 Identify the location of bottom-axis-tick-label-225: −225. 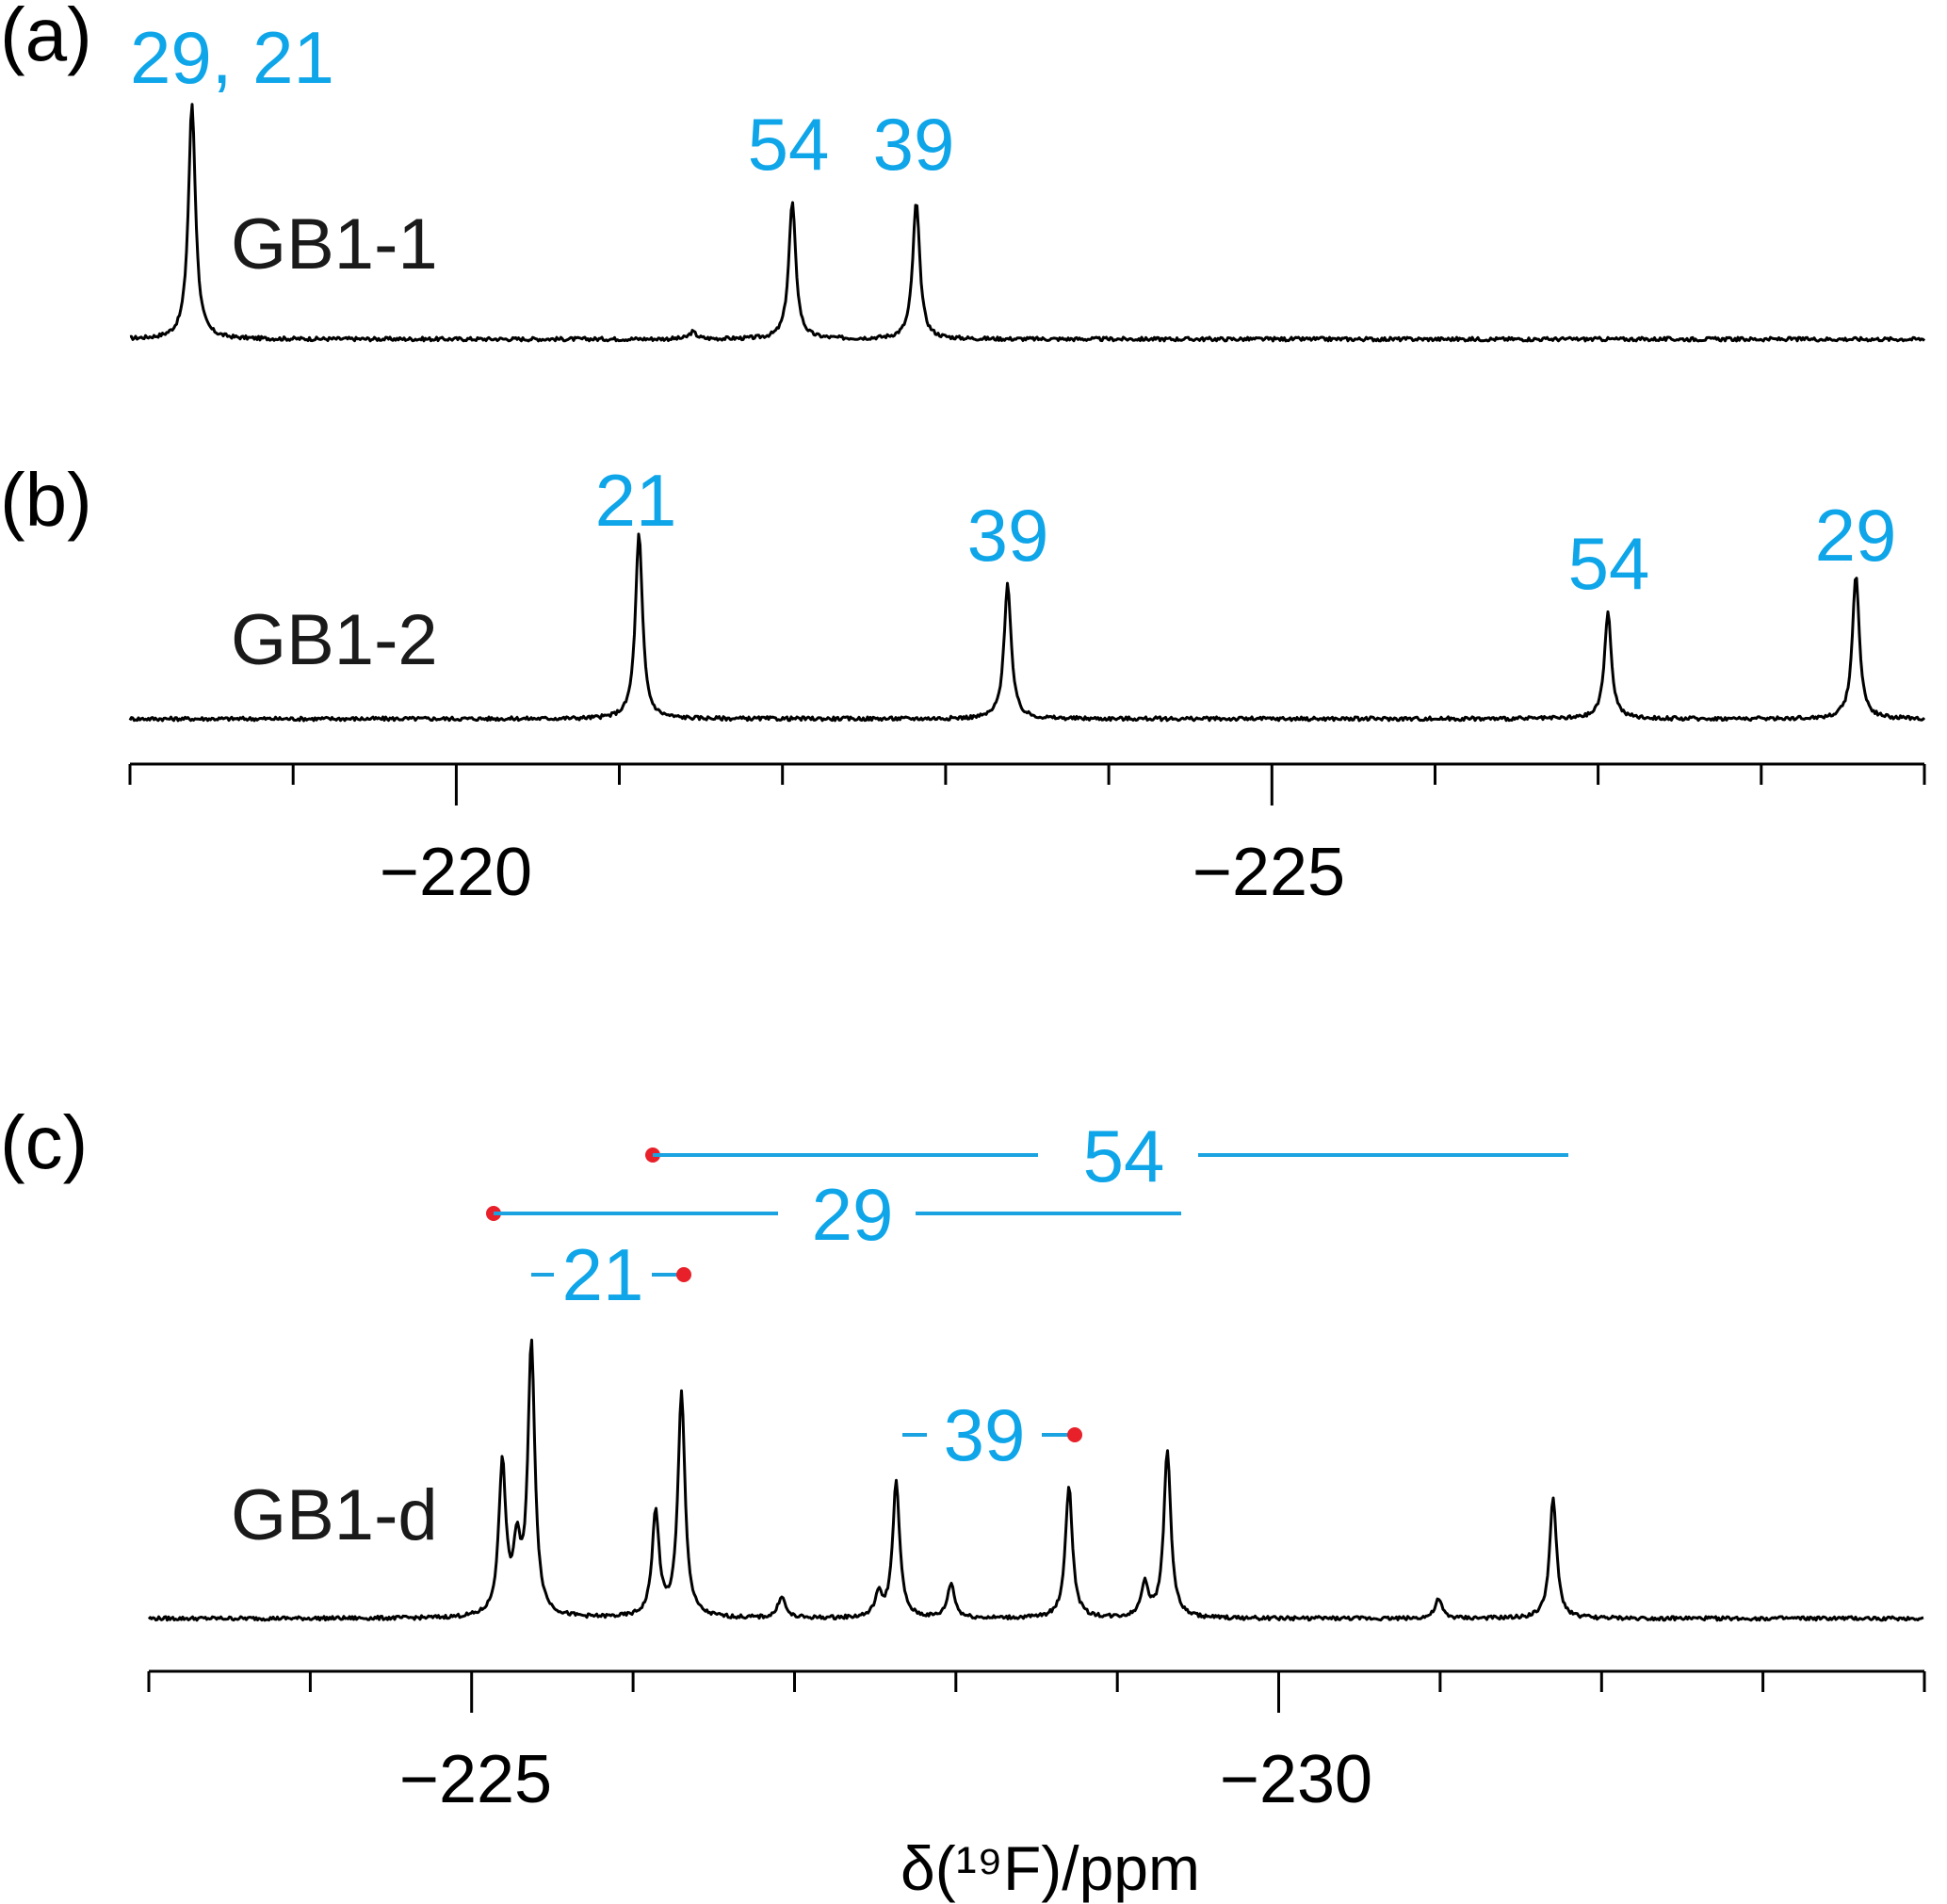
(475, 1780).